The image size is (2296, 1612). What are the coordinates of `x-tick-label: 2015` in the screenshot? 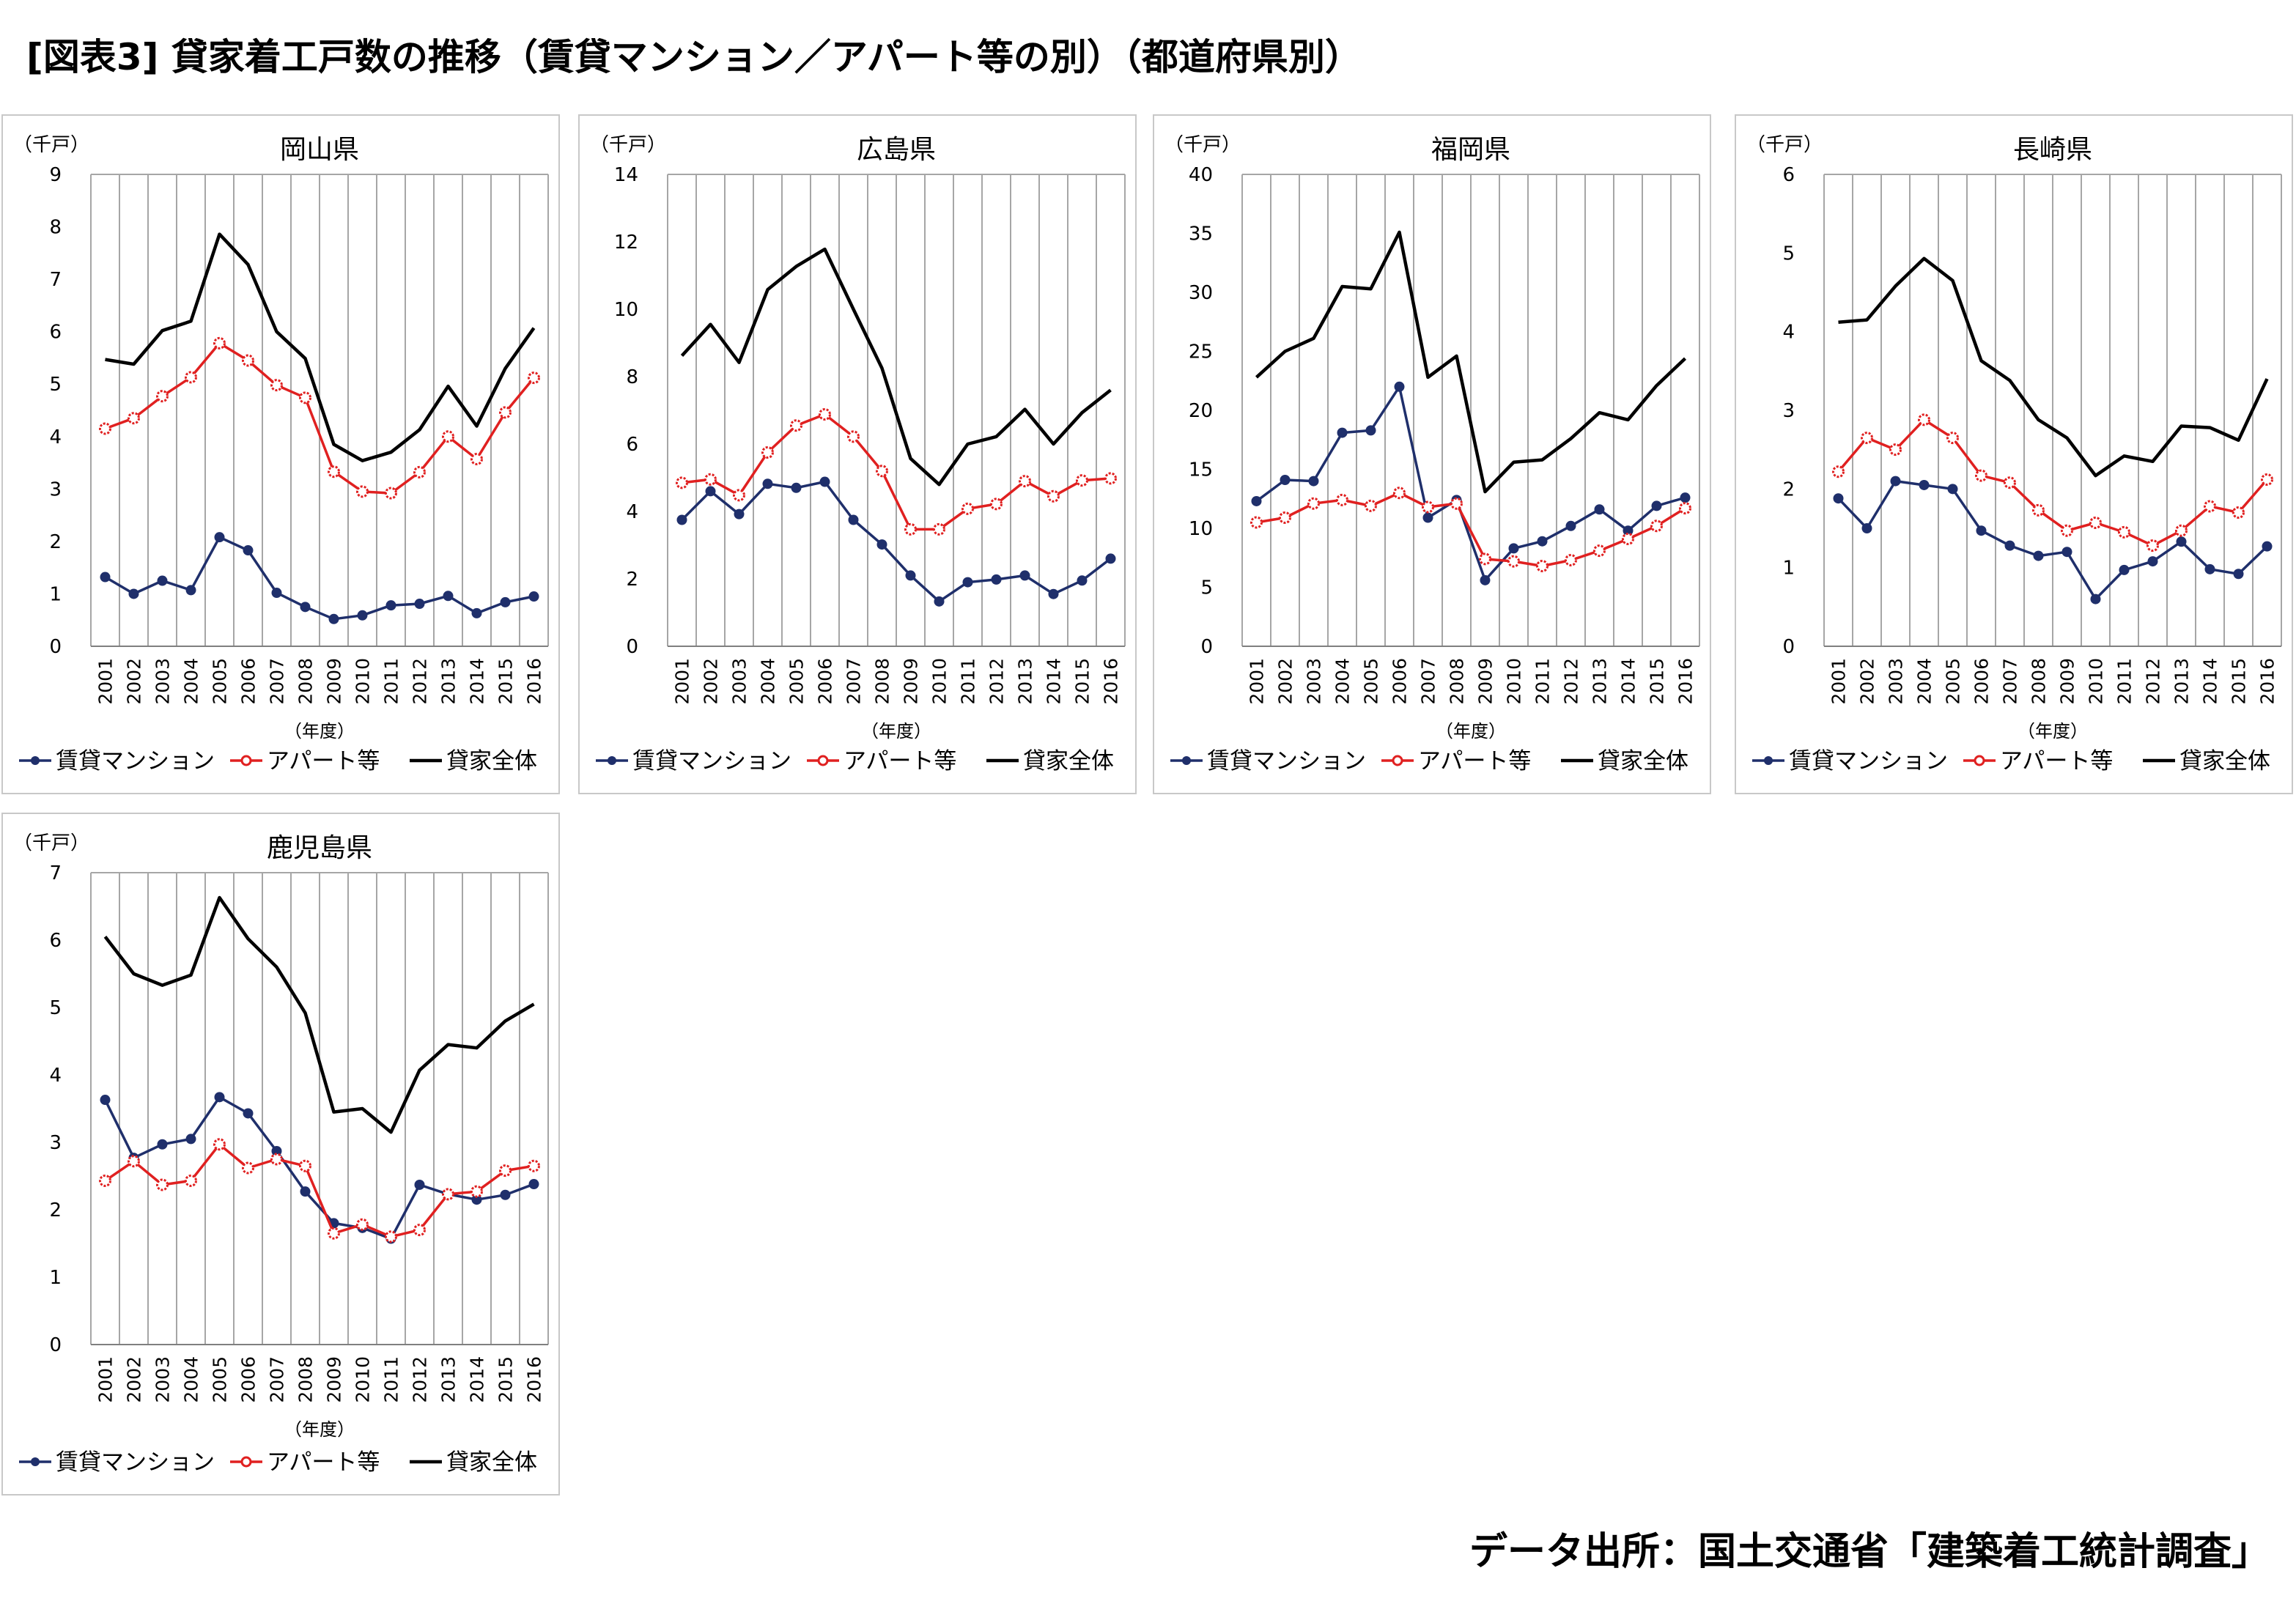 It's located at (1082, 681).